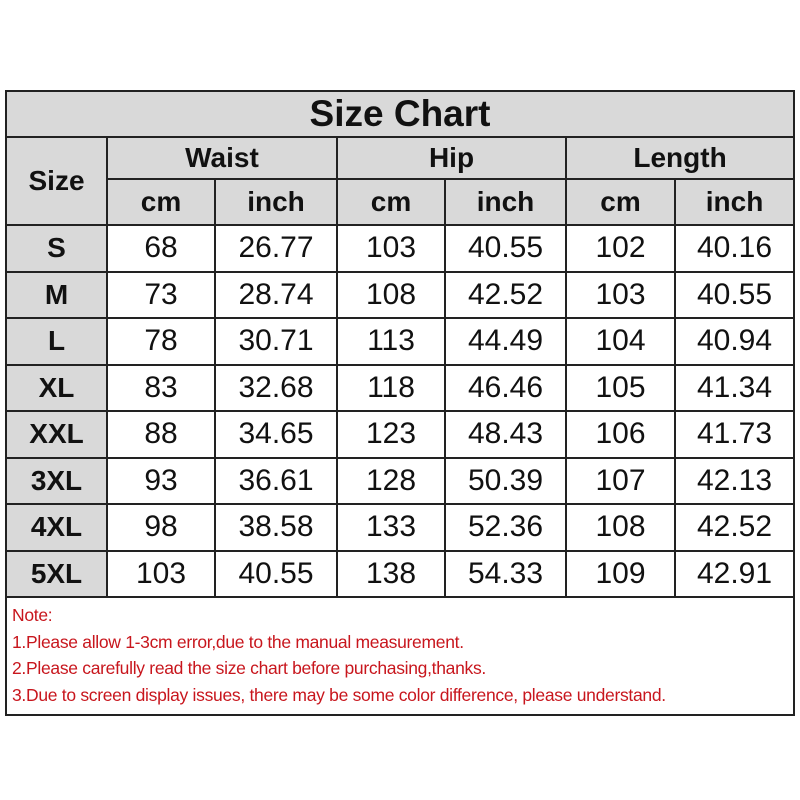  I want to click on measurement-cell: 36.61, so click(276, 480).